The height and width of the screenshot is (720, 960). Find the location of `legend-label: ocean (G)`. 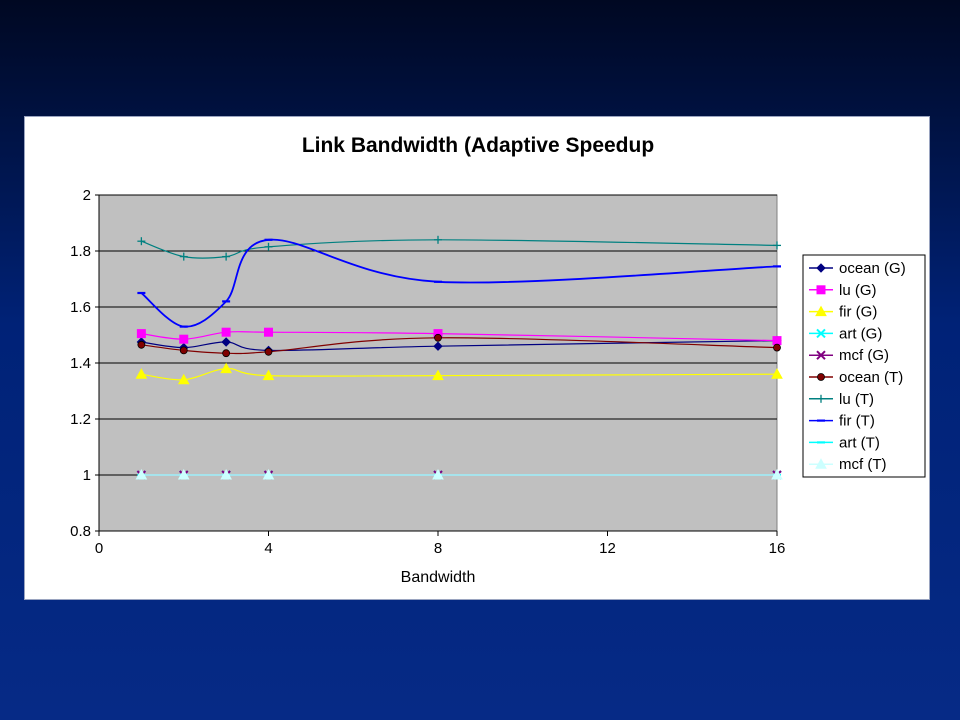

legend-label: ocean (G) is located at coordinates (872, 268).